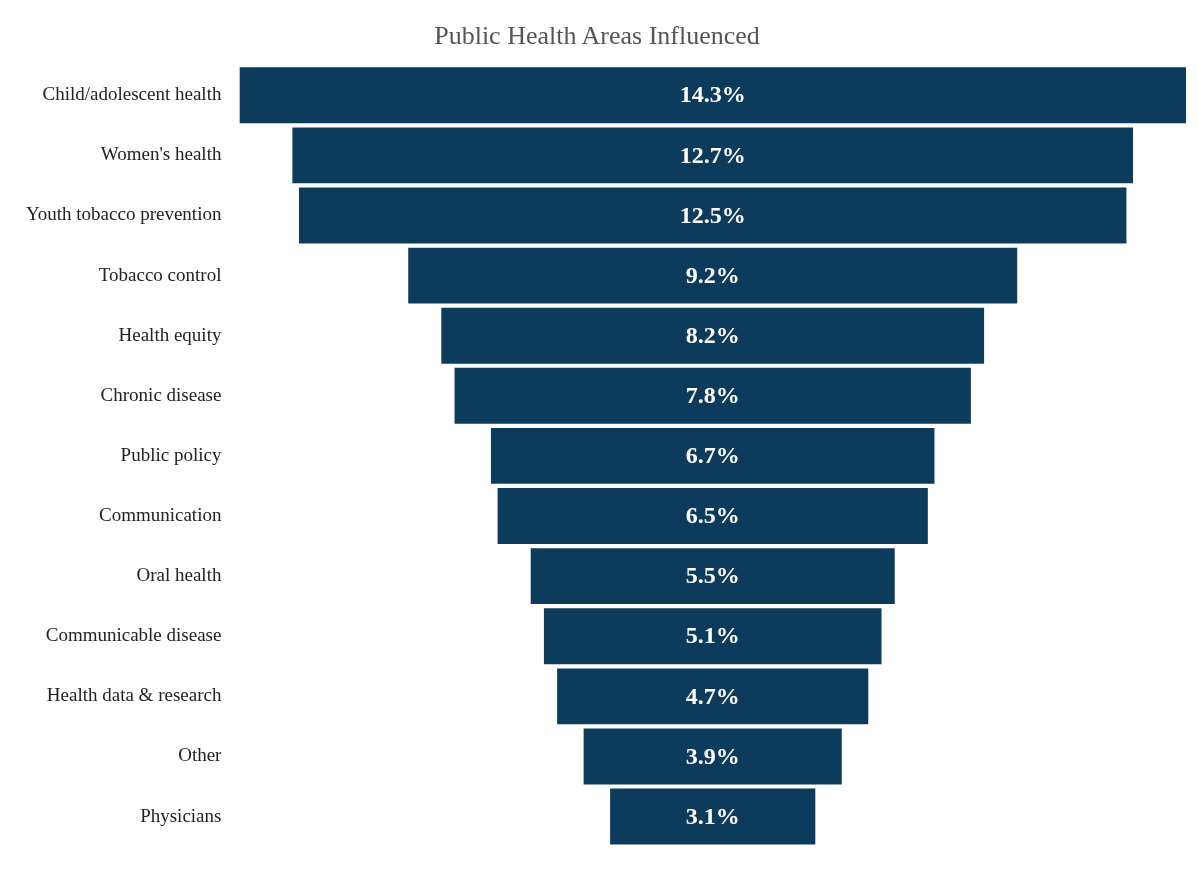 The image size is (1198, 886). I want to click on category-label: Oral health, so click(179, 575).